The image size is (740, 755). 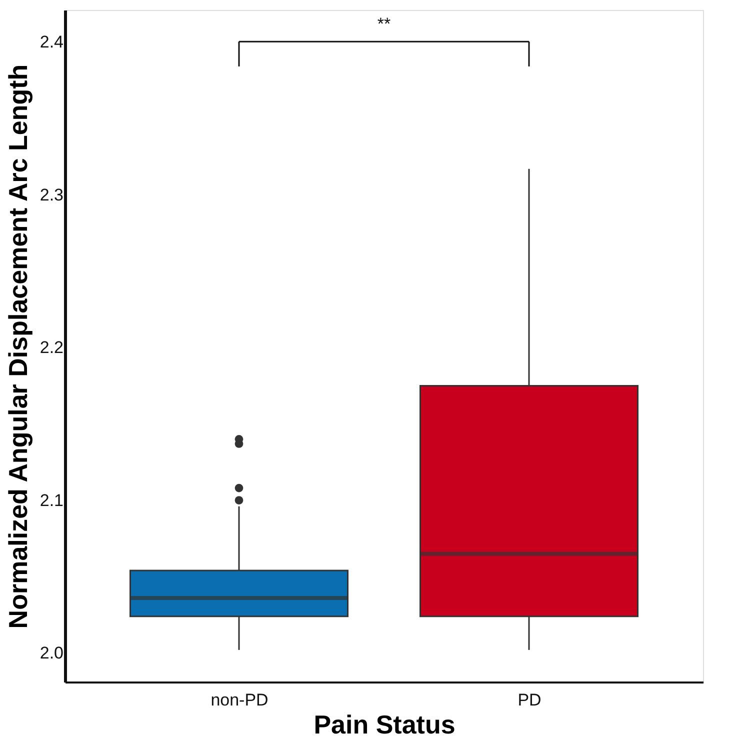 What do you see at coordinates (52, 652) in the screenshot?
I see `y-tick-label: 2.0` at bounding box center [52, 652].